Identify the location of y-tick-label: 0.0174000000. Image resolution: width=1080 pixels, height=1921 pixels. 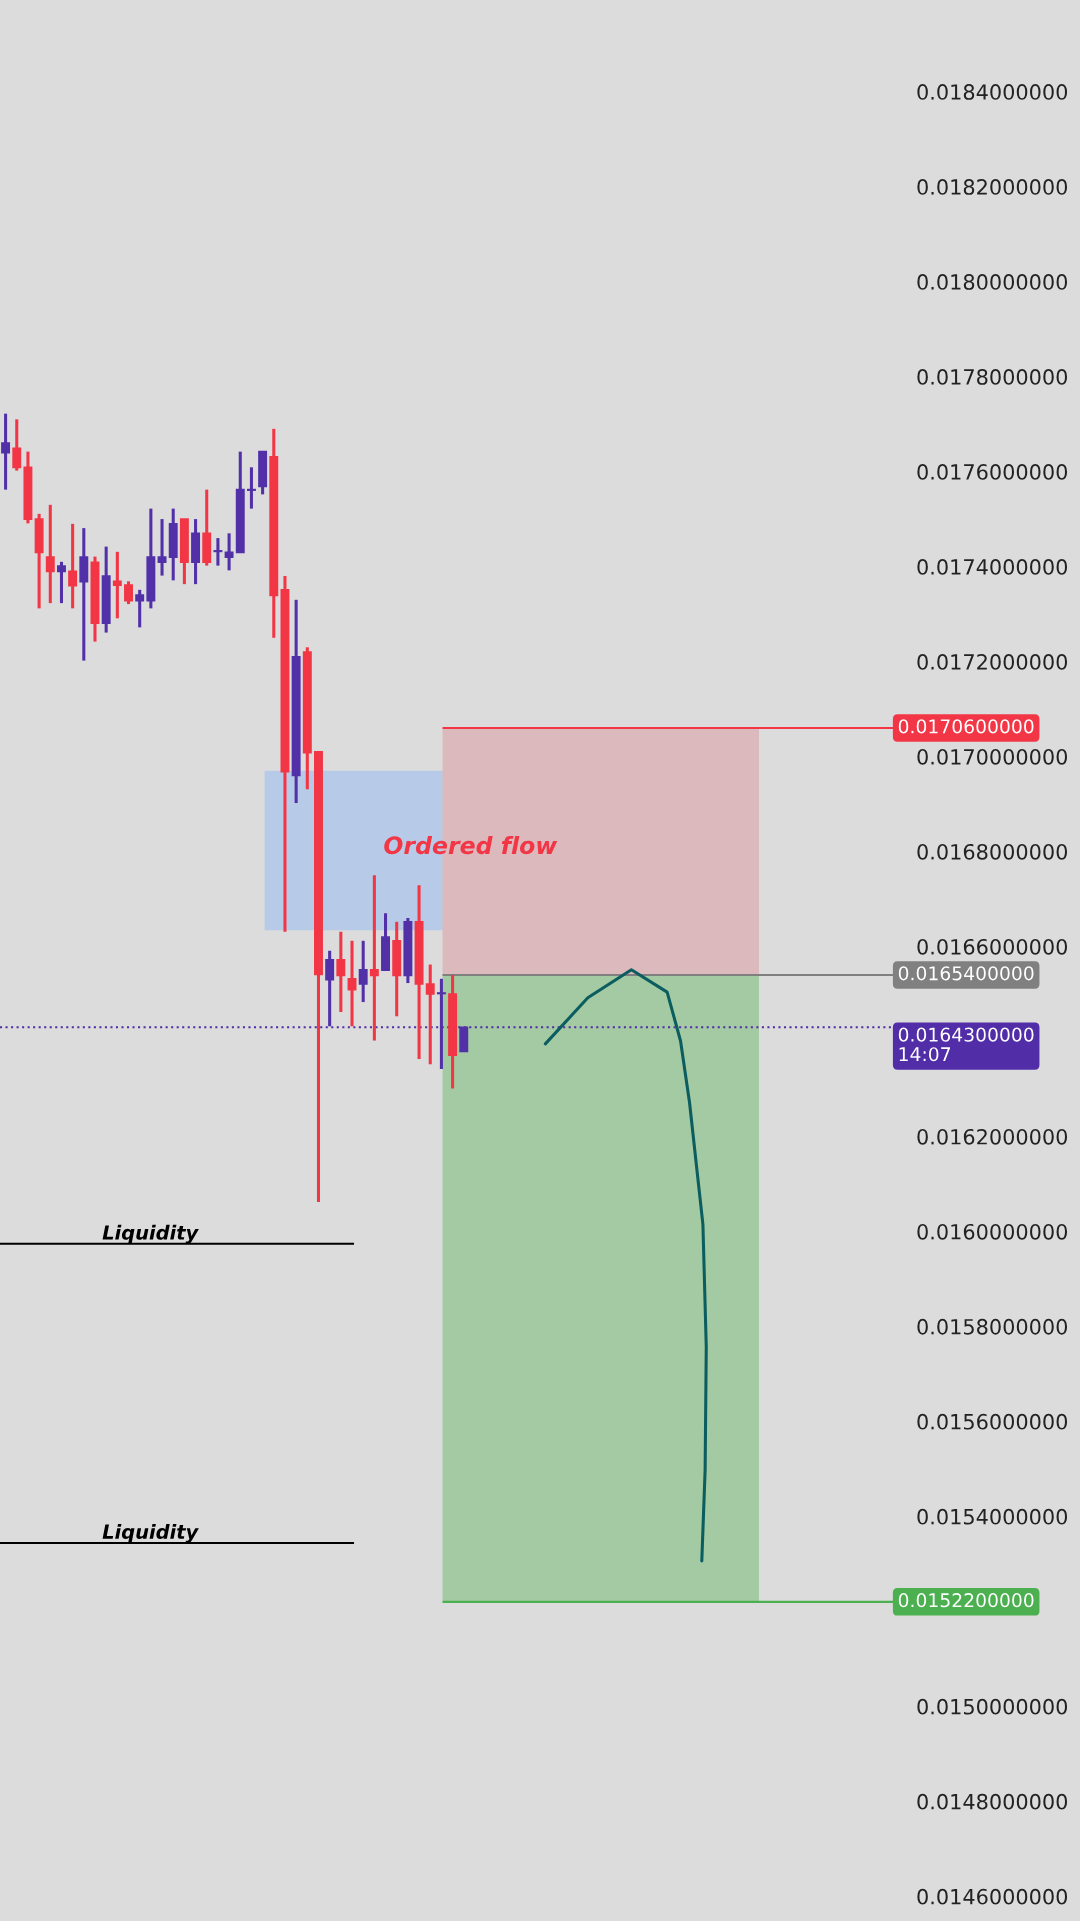
(992, 567).